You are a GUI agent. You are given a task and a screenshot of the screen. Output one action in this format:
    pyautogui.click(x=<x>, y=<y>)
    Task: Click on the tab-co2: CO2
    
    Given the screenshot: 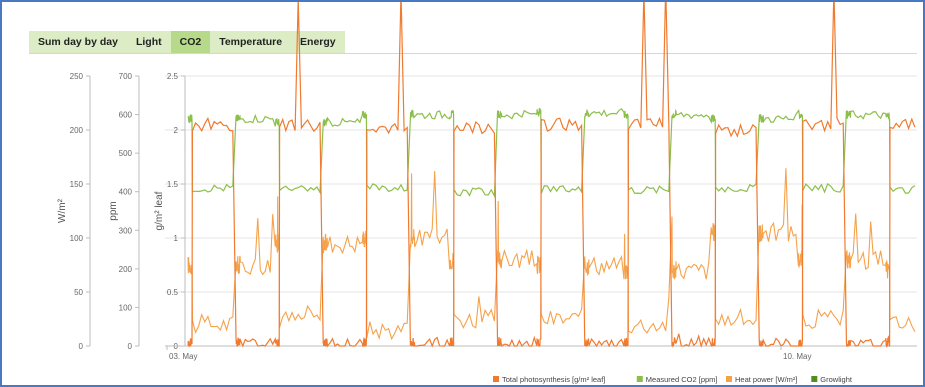 What is the action you would take?
    pyautogui.click(x=190, y=42)
    